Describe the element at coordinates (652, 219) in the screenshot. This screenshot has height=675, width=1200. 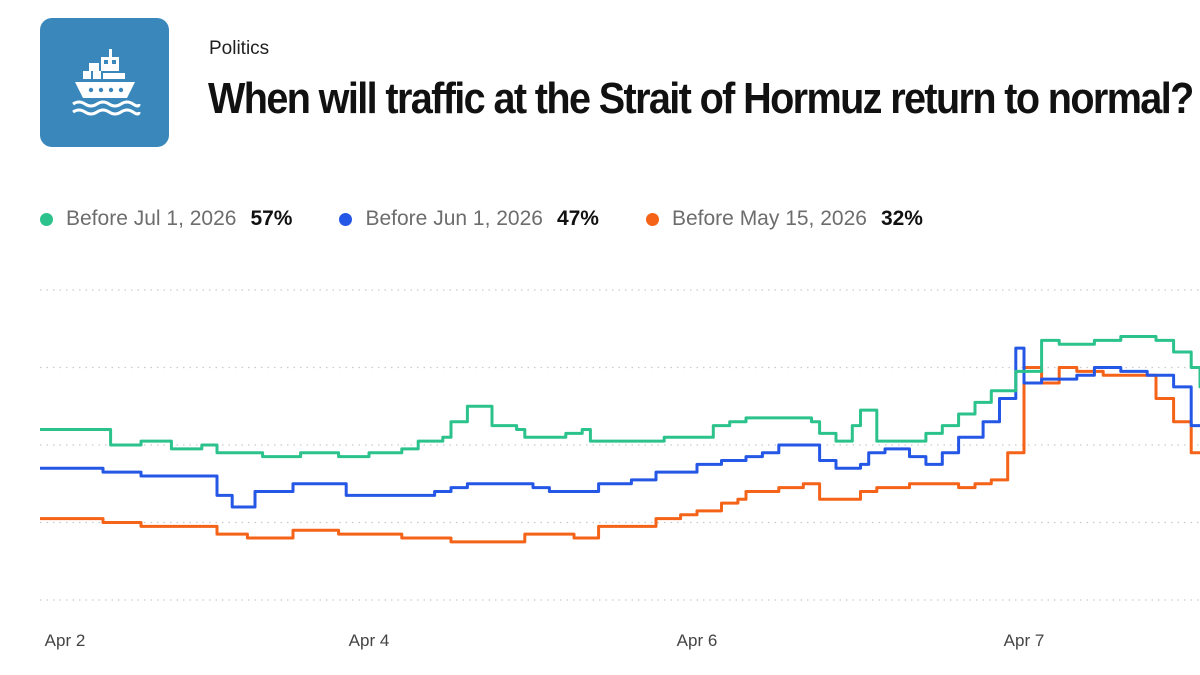
I see `legend-dot-may` at that location.